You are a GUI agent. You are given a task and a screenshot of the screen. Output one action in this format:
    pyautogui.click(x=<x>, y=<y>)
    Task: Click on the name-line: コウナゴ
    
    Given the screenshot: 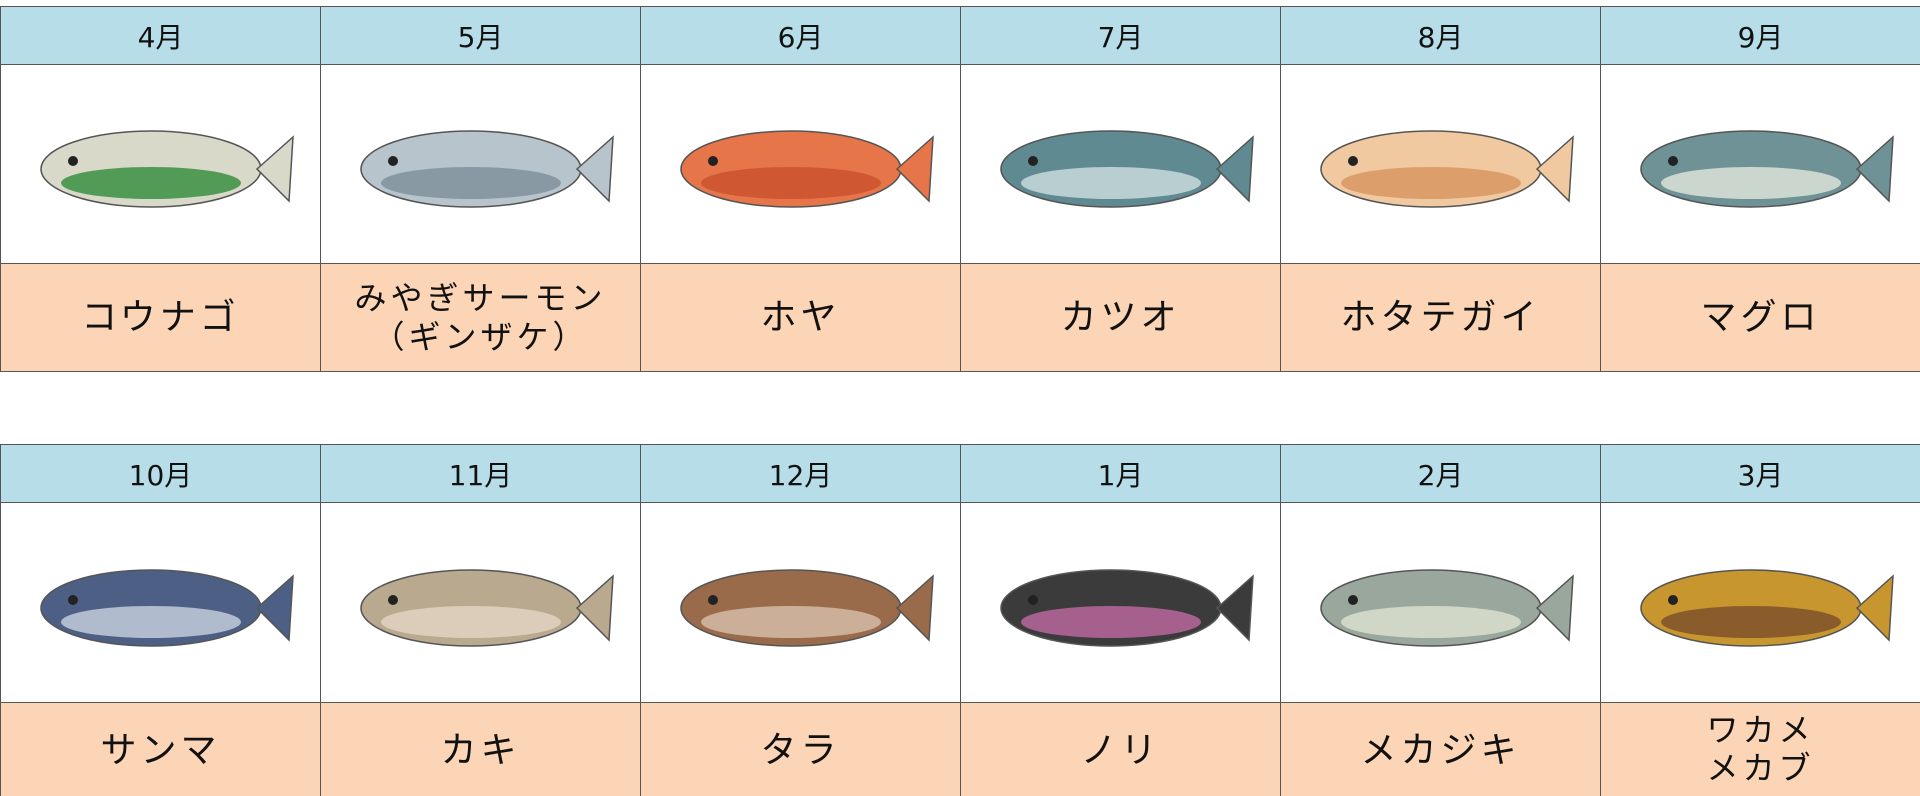 What is the action you would take?
    pyautogui.click(x=160, y=317)
    